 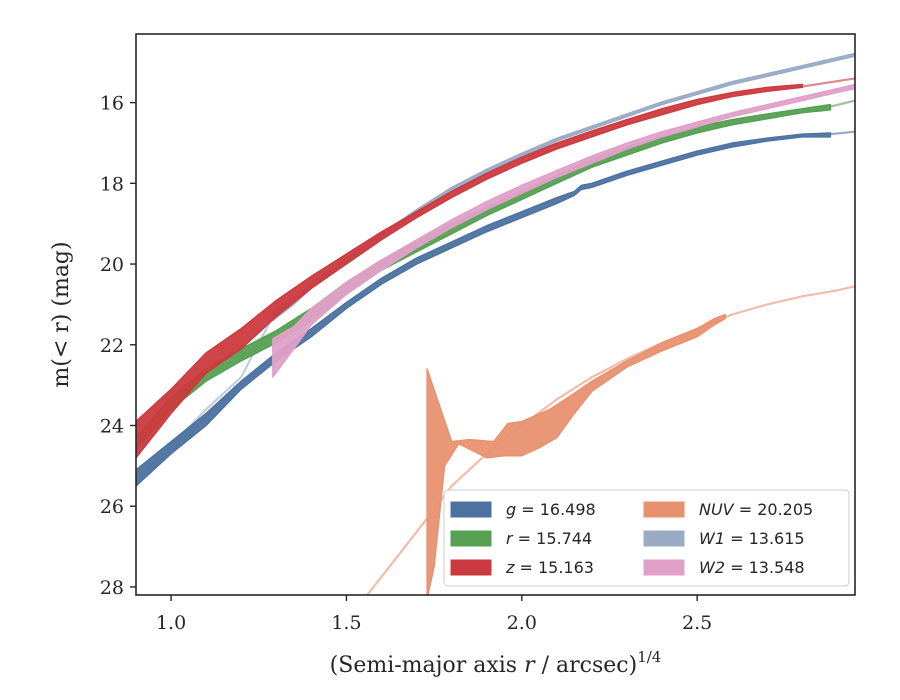 I want to click on legend-swatch-nuv, so click(x=664, y=509).